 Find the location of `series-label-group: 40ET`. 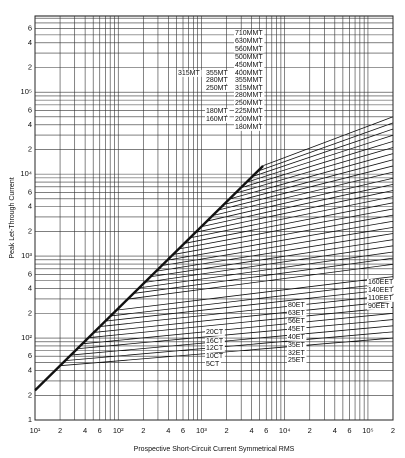

series-label-group: 40ET is located at coordinates (297, 337).